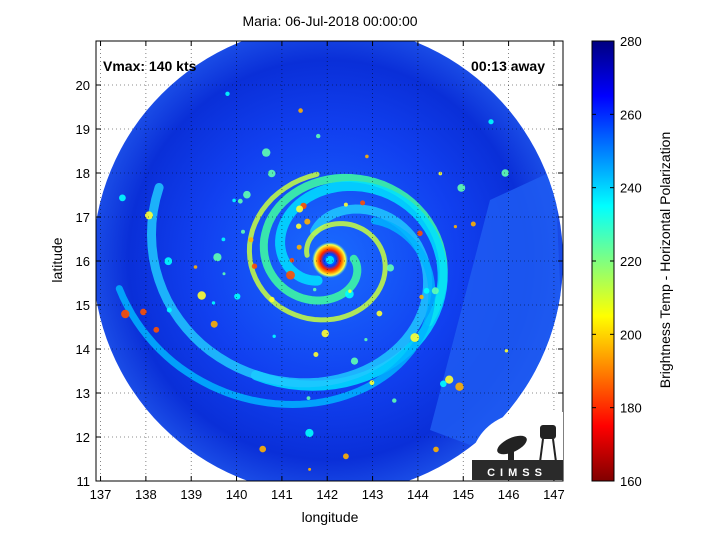 The width and height of the screenshot is (720, 540). Describe the element at coordinates (631, 188) in the screenshot. I see `colorbar-tick-label: 240` at that location.